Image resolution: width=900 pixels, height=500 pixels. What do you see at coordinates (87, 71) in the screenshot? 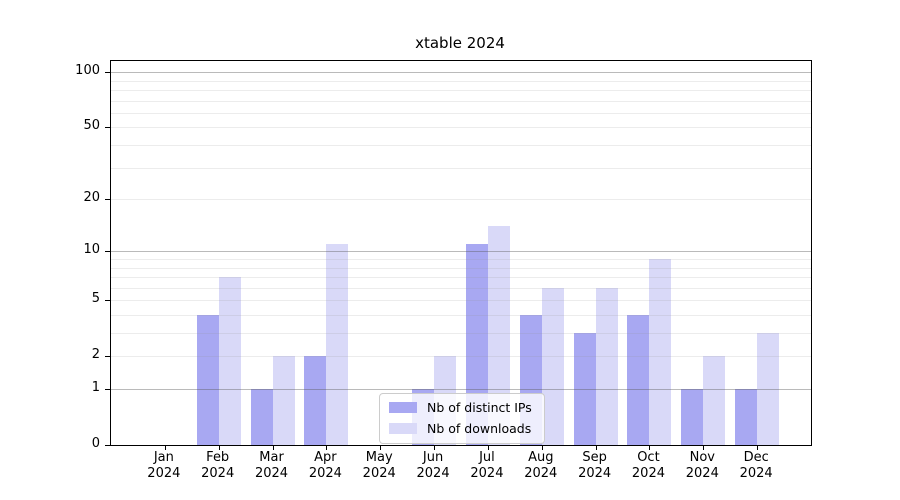
I see `y-tick-label: 100` at bounding box center [87, 71].